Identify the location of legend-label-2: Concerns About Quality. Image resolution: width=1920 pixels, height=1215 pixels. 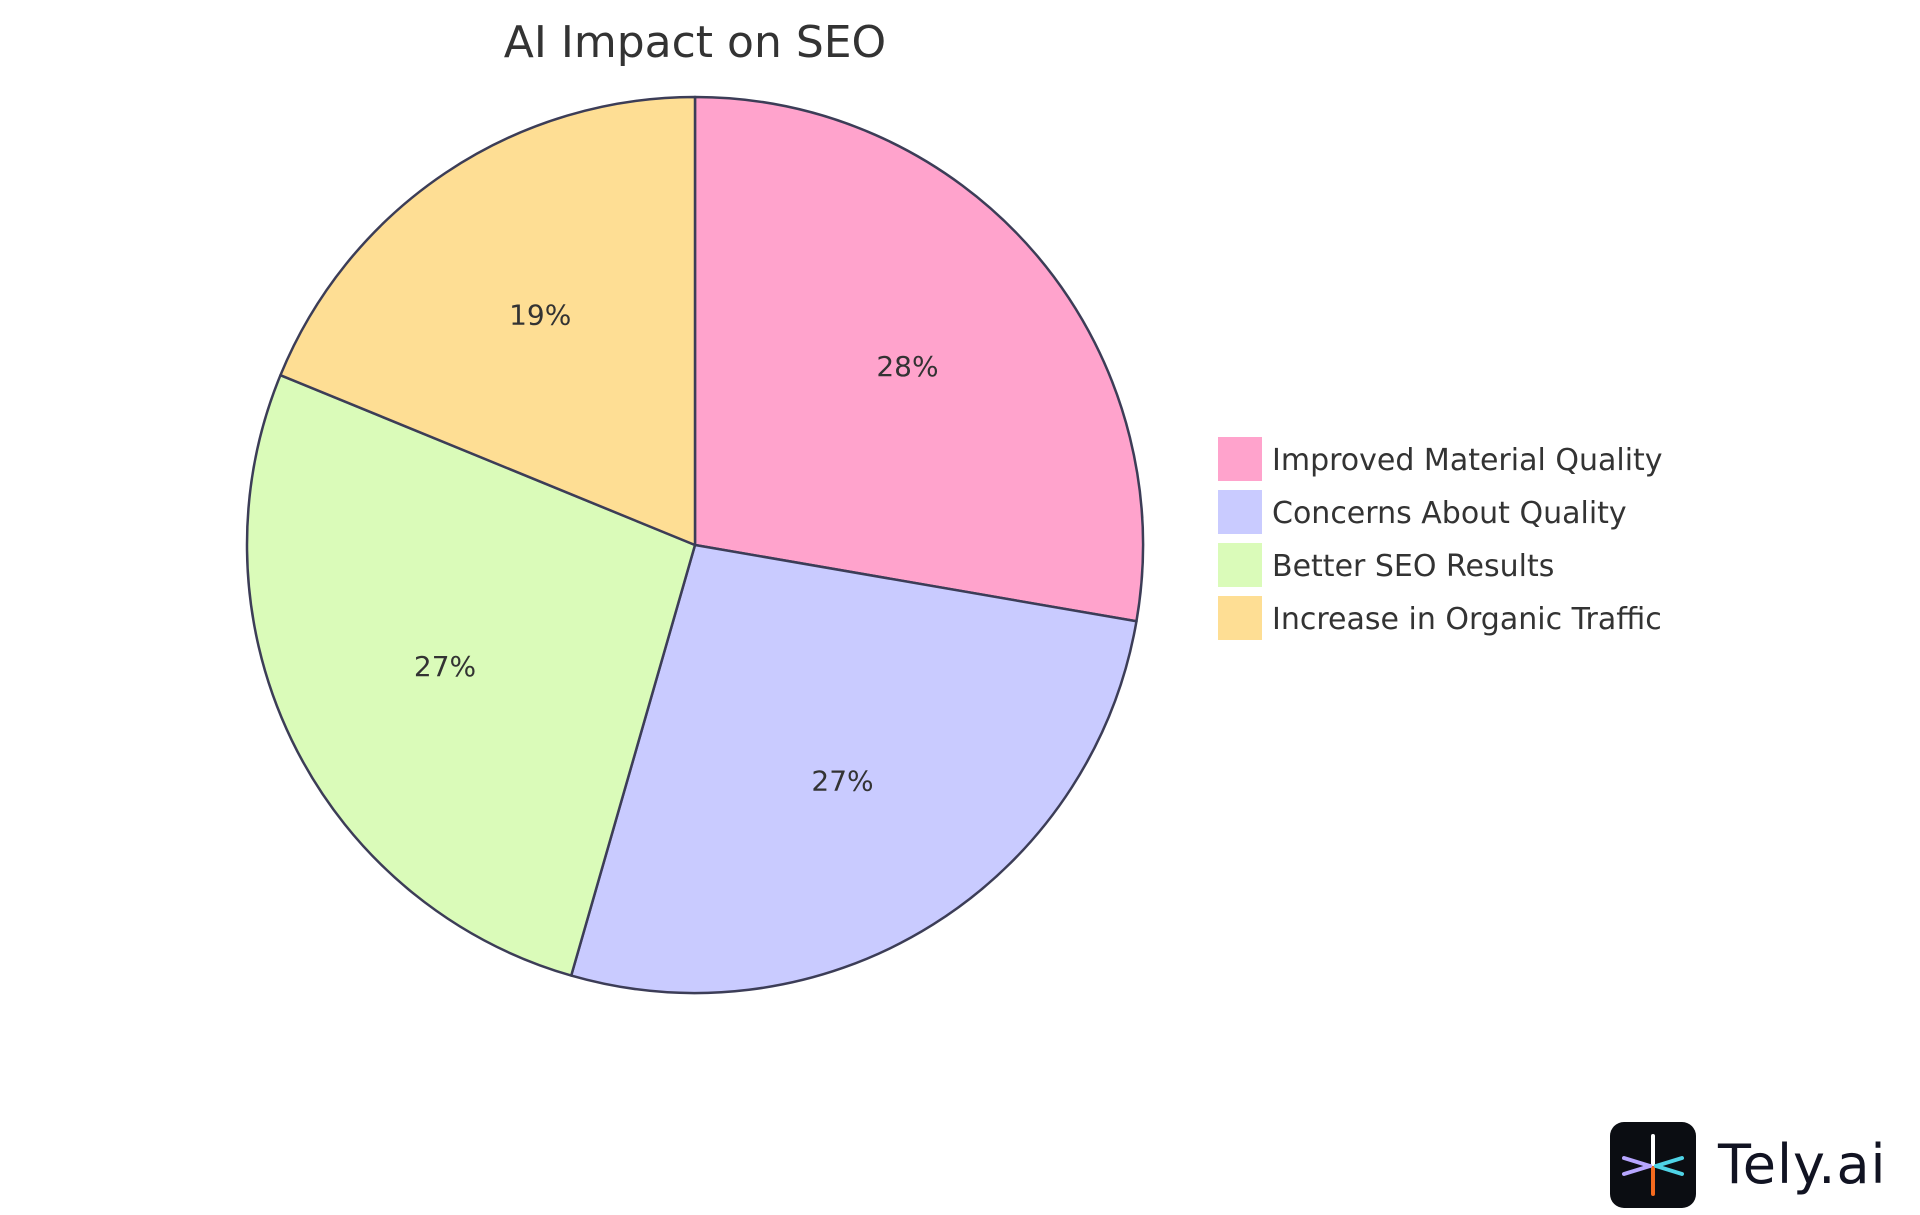
(1449, 513).